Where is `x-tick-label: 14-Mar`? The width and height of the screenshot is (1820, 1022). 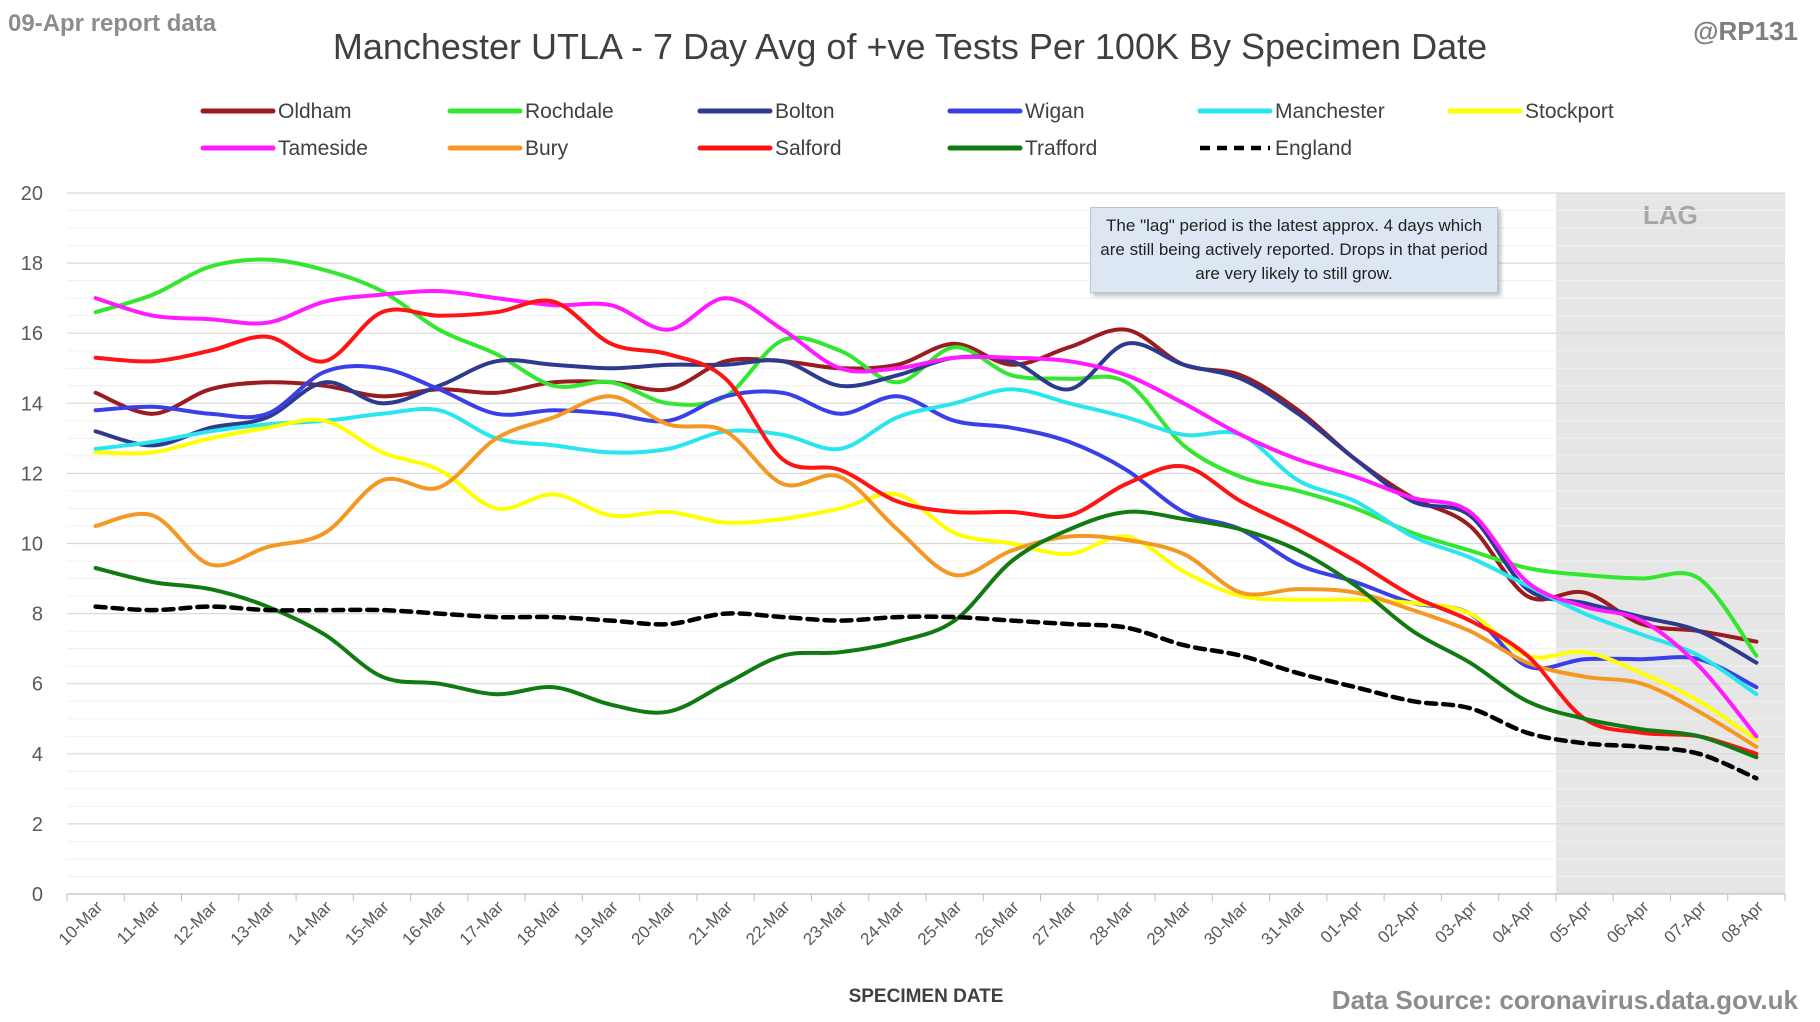
x-tick-label: 14-Mar is located at coordinates (310, 923).